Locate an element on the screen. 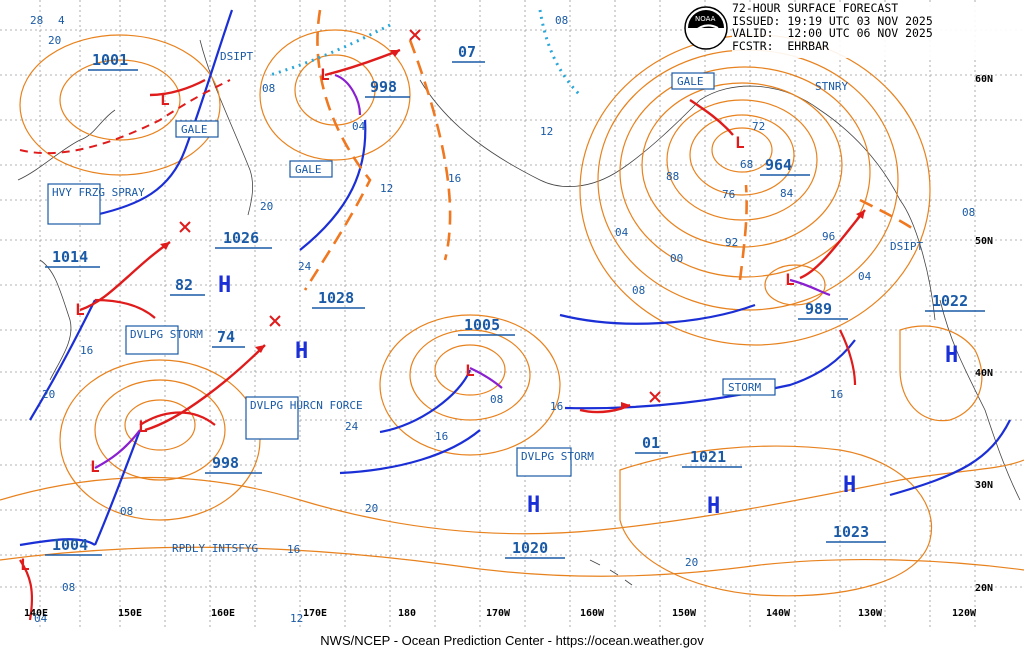 Image resolution: width=1024 pixels, height=652 pixels. isobar-label: 68 is located at coordinates (746, 164).